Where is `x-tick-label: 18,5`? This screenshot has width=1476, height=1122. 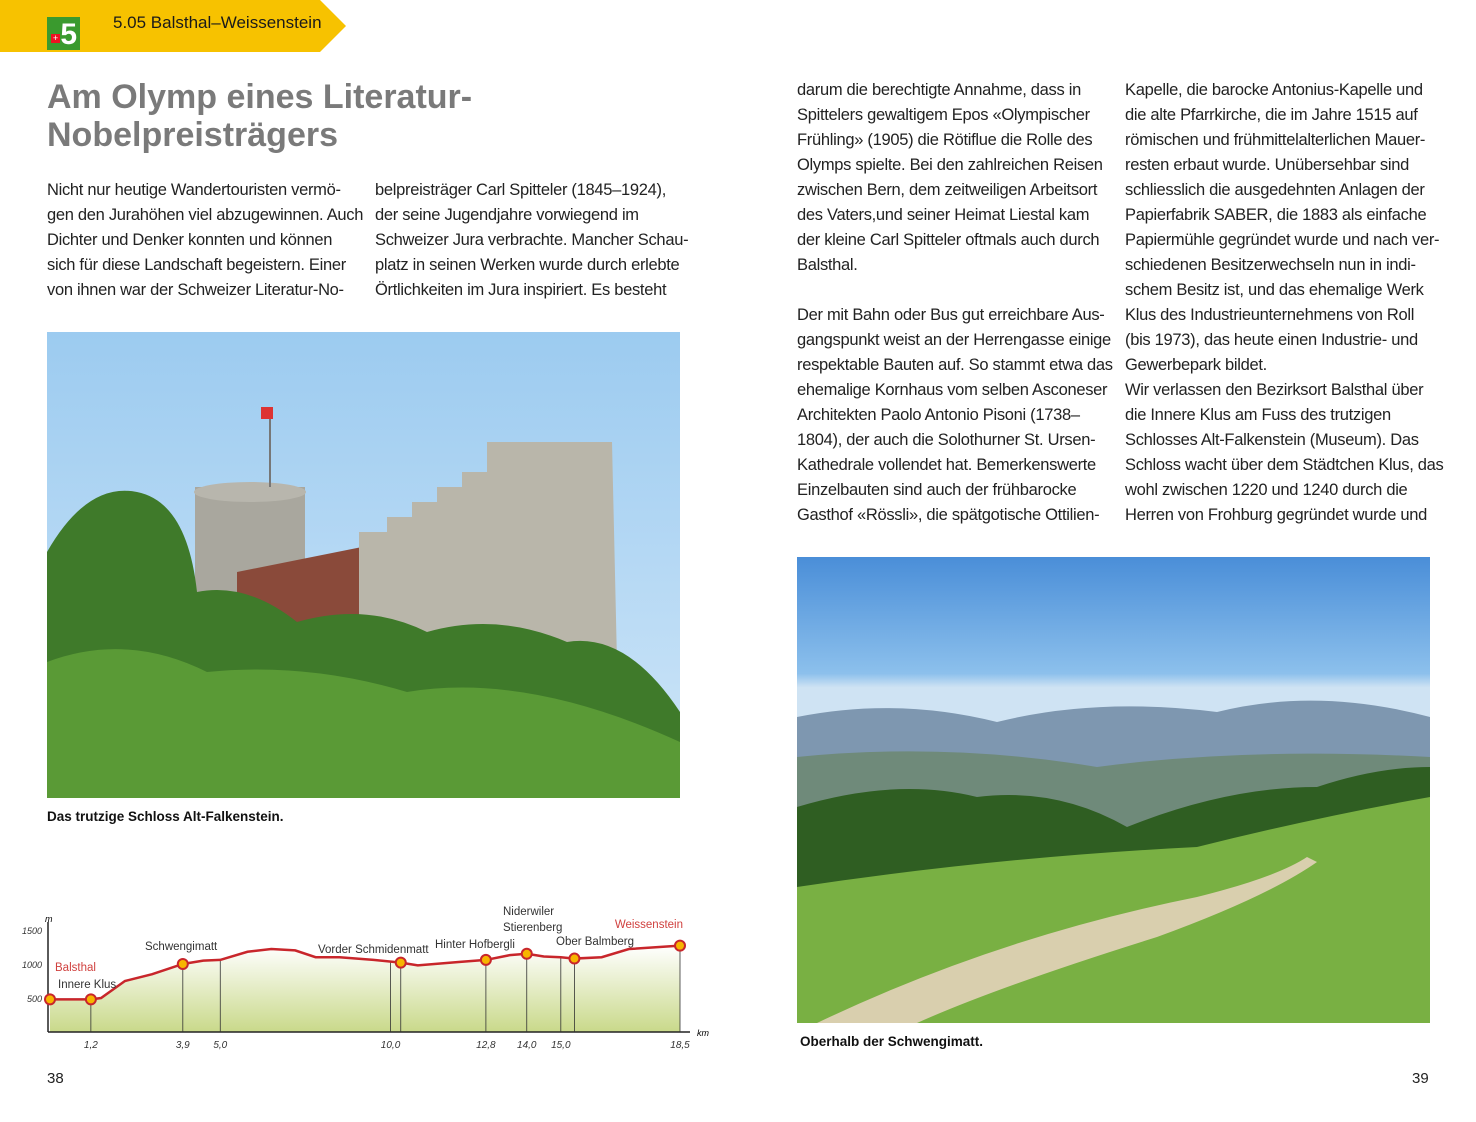 x-tick-label: 18,5 is located at coordinates (680, 1045).